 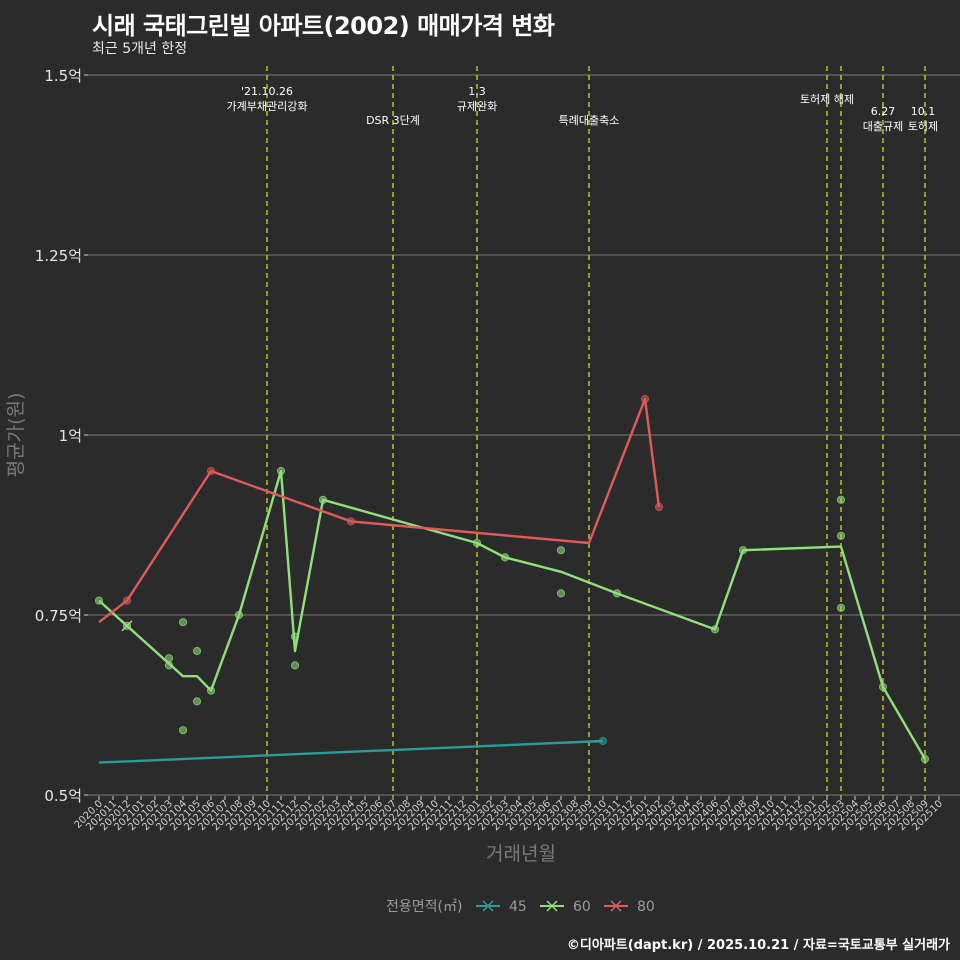 I want to click on chart-subtitle: 최근 5개년 한정, so click(x=140, y=49).